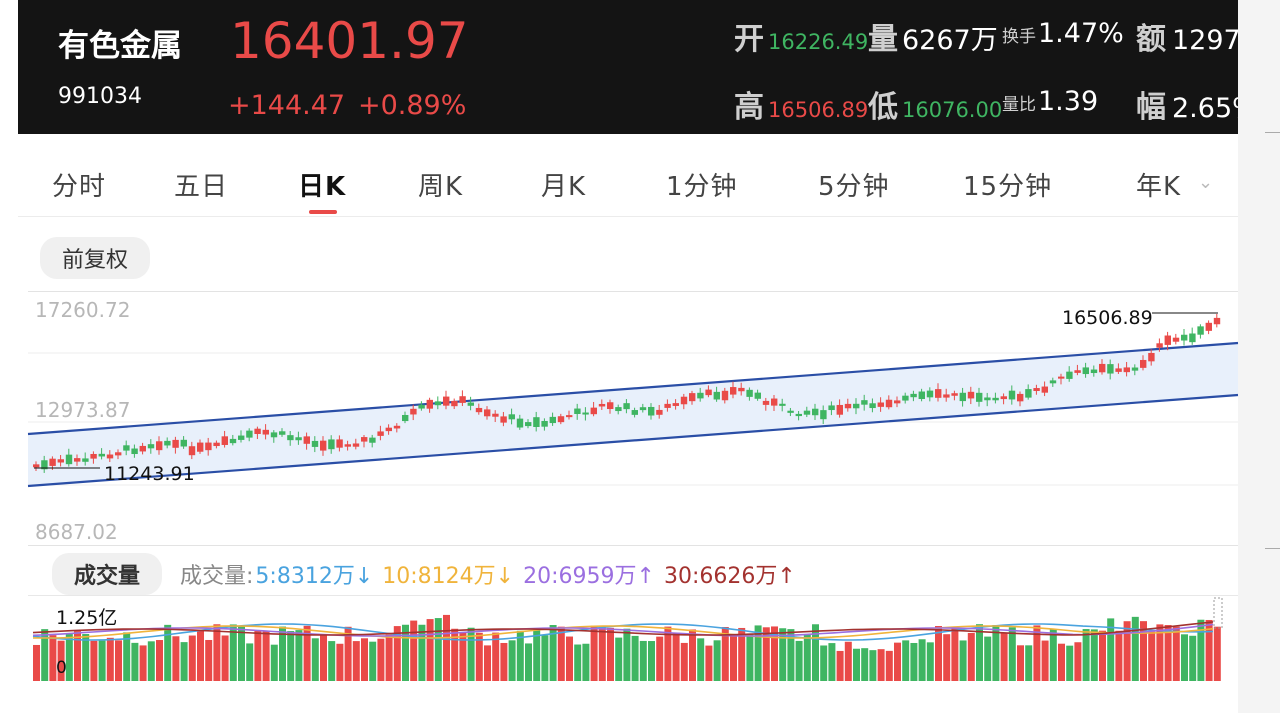 This screenshot has width=1280, height=713. What do you see at coordinates (633, 440) in the screenshot?
I see `trend-channel-lower` at bounding box center [633, 440].